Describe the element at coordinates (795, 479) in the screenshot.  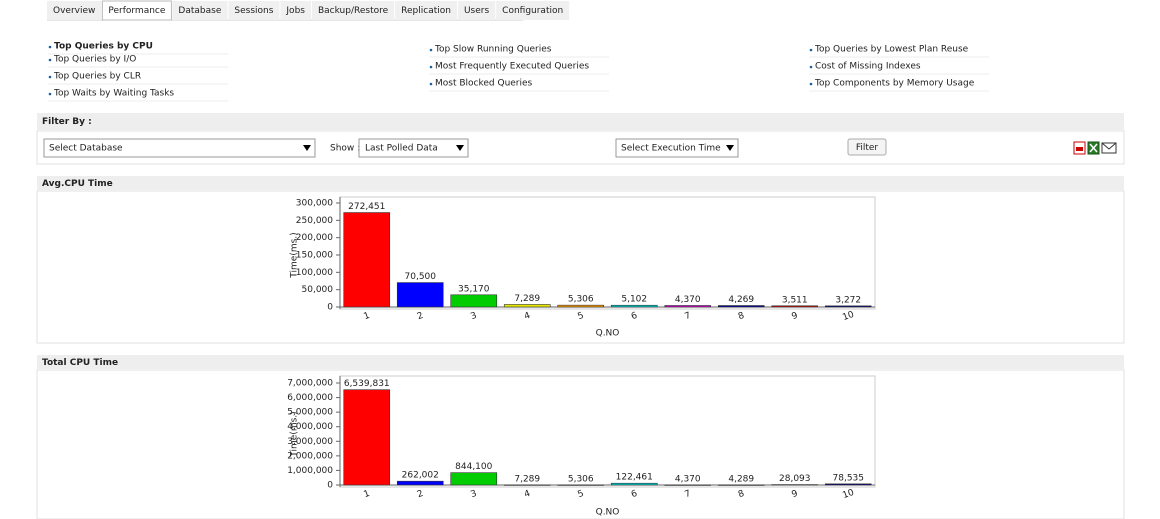
I see `value-label: 28,093` at that location.